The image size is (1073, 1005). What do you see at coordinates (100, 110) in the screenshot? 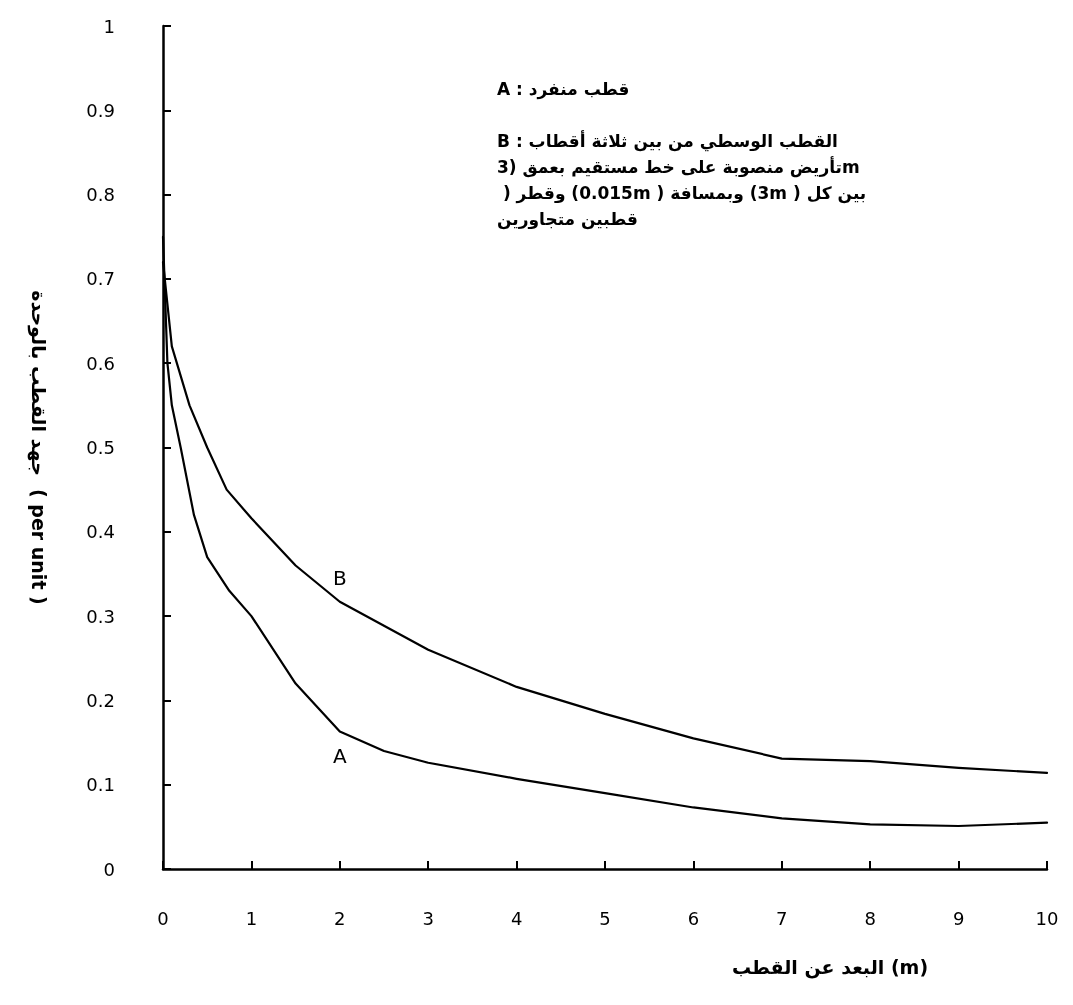
I see `y-tick-label: 0.9` at bounding box center [100, 110].